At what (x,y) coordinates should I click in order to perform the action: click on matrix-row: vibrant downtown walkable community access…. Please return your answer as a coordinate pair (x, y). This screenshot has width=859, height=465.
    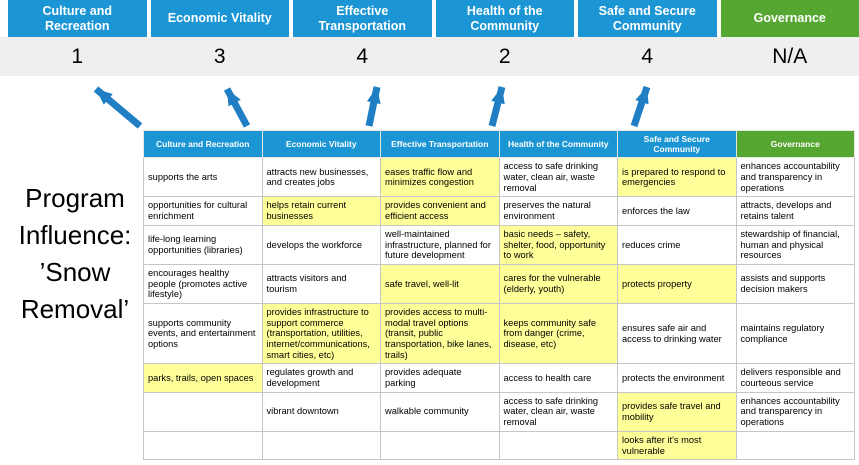
    Looking at the image, I should click on (499, 411).